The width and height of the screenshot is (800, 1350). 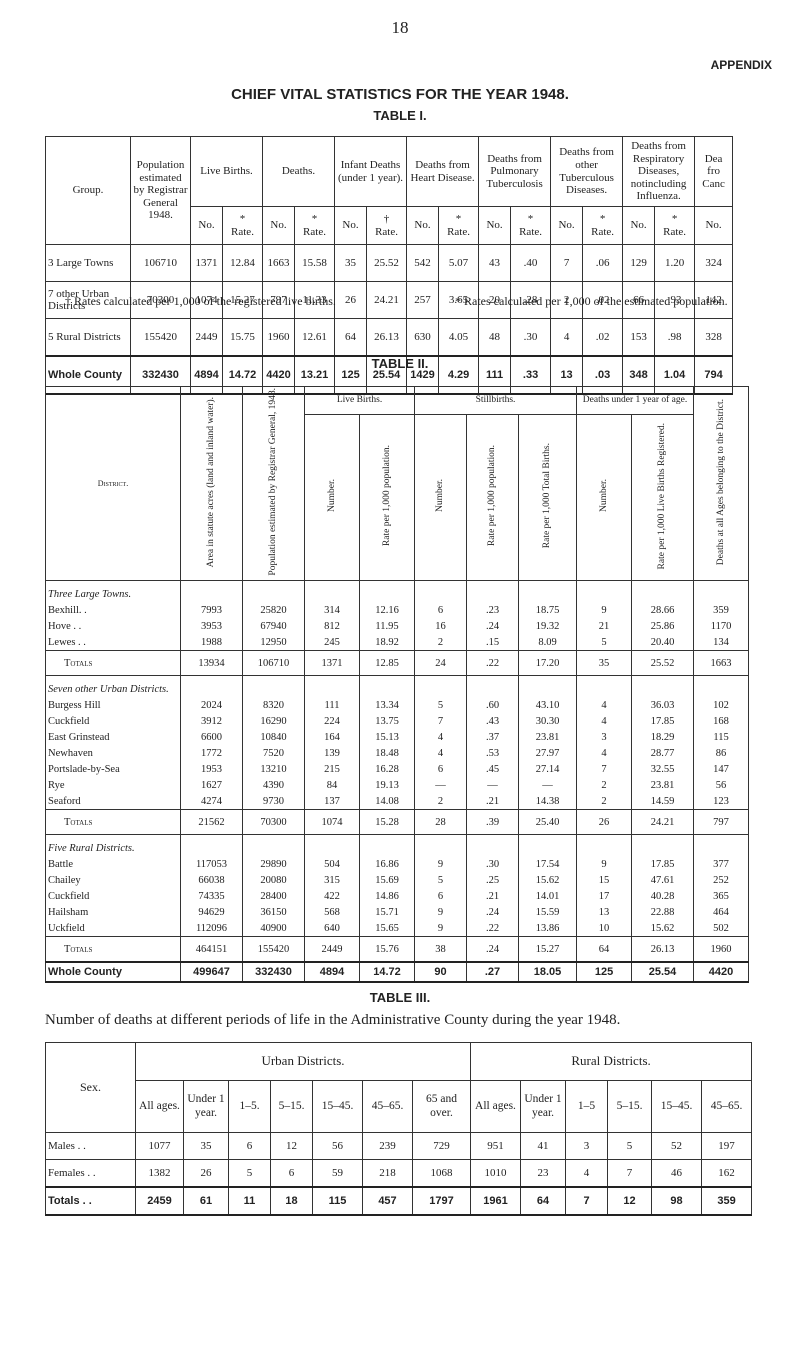 I want to click on cell: 147, so click(x=721, y=769).